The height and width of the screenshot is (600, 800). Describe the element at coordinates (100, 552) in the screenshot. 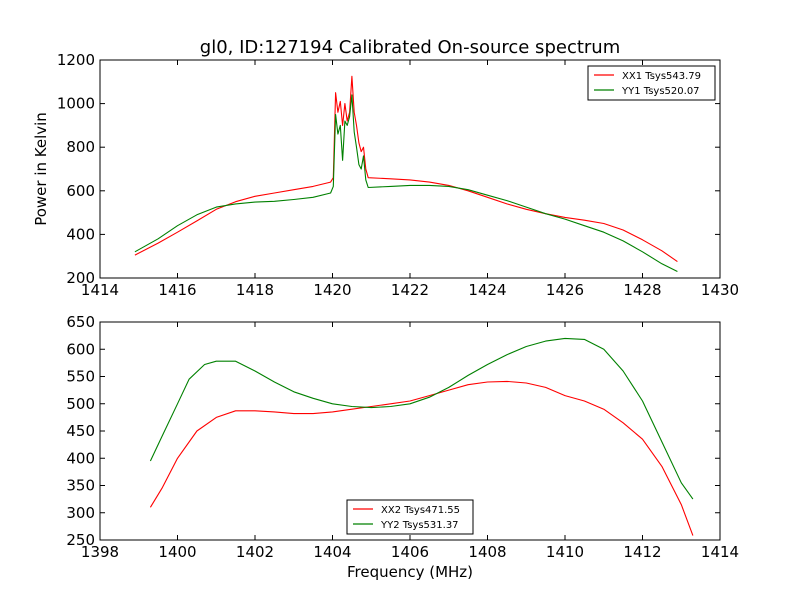

I see `x-tick-label: 1398` at that location.